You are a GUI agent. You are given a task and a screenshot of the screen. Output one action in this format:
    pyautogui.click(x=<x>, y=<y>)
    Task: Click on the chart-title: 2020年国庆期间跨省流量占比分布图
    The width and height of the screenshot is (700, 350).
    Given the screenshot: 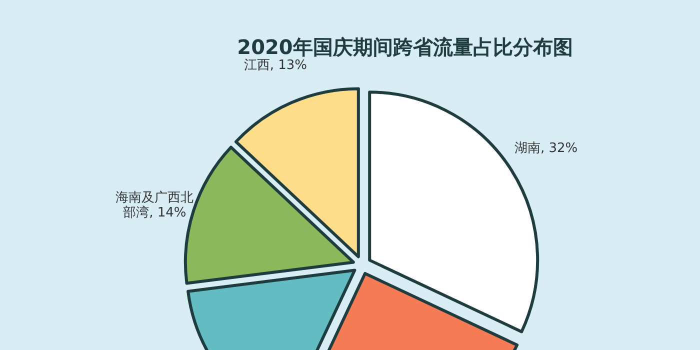 What is the action you would take?
    pyautogui.click(x=405, y=47)
    